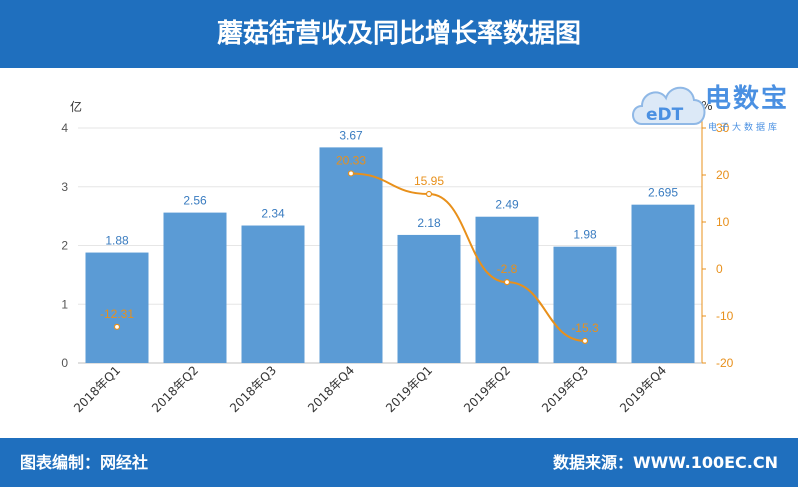 The image size is (798, 487). I want to click on header-bar: 蘑菇街营收及同比增长率数据图, so click(399, 34).